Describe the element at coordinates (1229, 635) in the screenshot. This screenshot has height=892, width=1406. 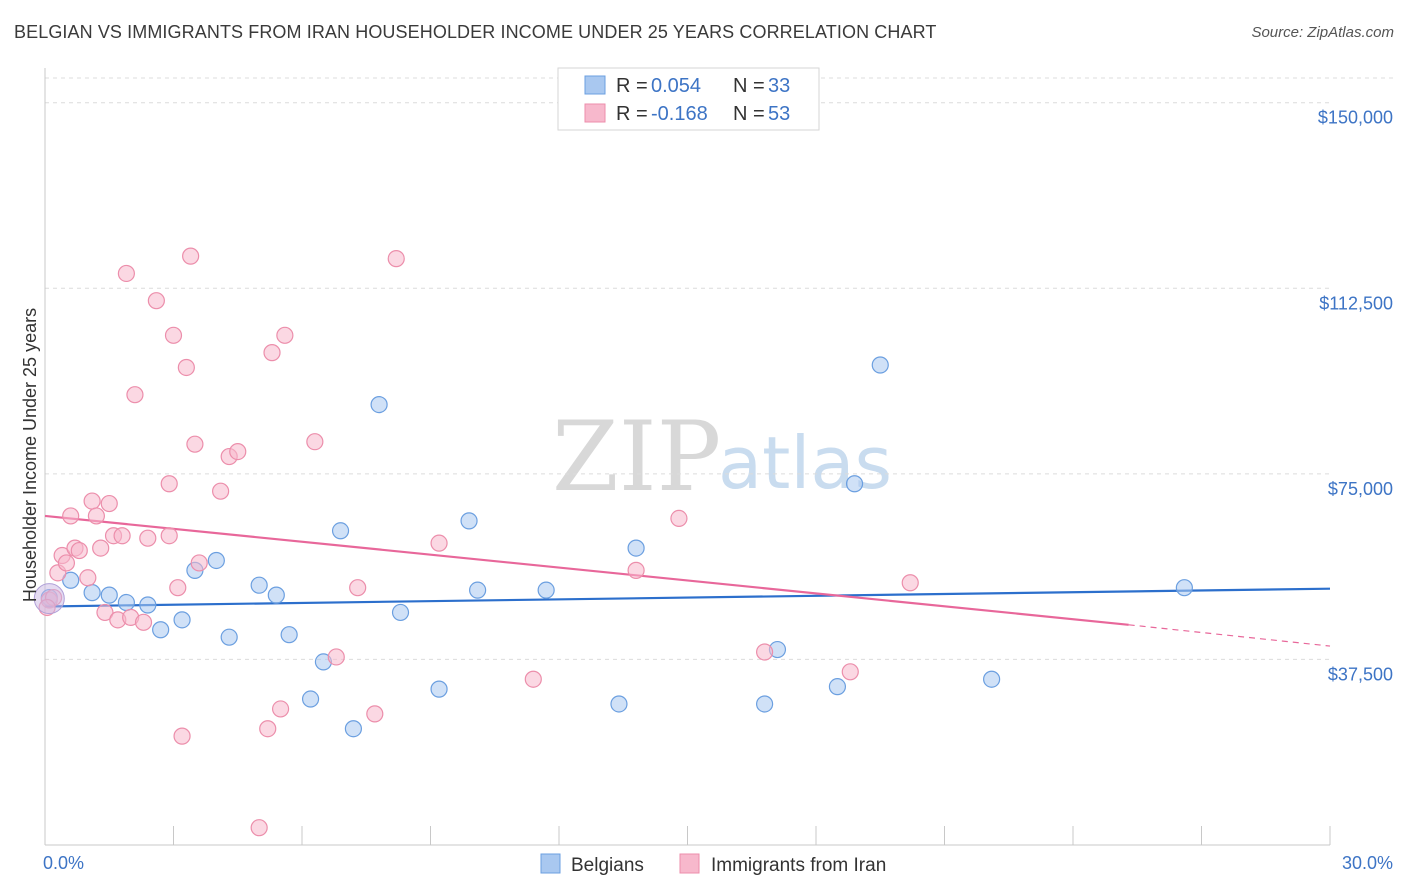
I see `trend-line-iran-extension` at that location.